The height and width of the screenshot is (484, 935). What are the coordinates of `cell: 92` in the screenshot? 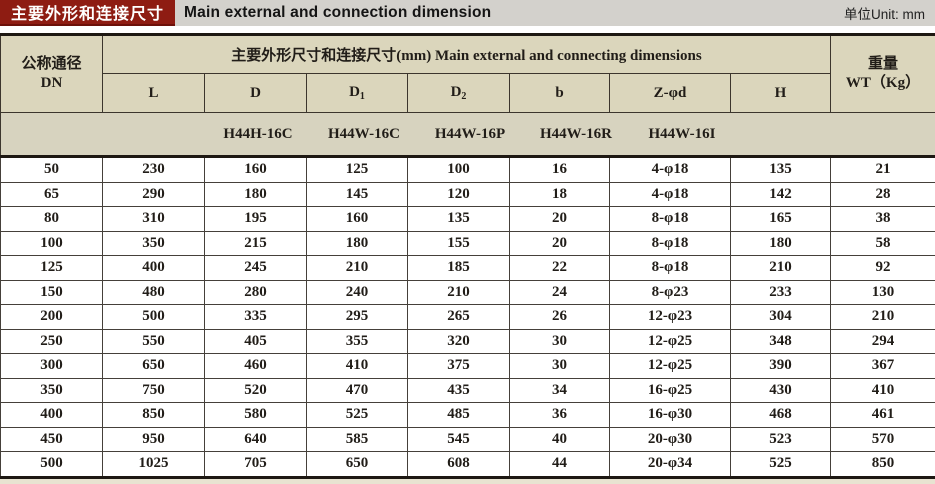 It's located at (883, 268).